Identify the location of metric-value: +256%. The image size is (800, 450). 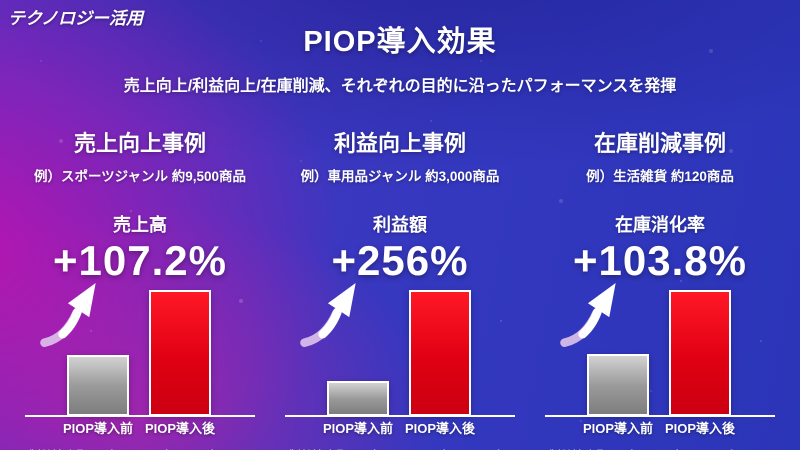
(400, 260).